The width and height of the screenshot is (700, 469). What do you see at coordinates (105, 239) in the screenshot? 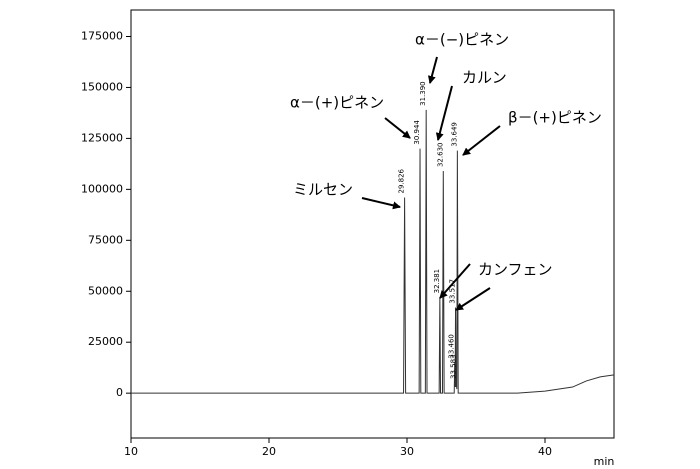
I see `y-tick-label: 75000` at bounding box center [105, 239].